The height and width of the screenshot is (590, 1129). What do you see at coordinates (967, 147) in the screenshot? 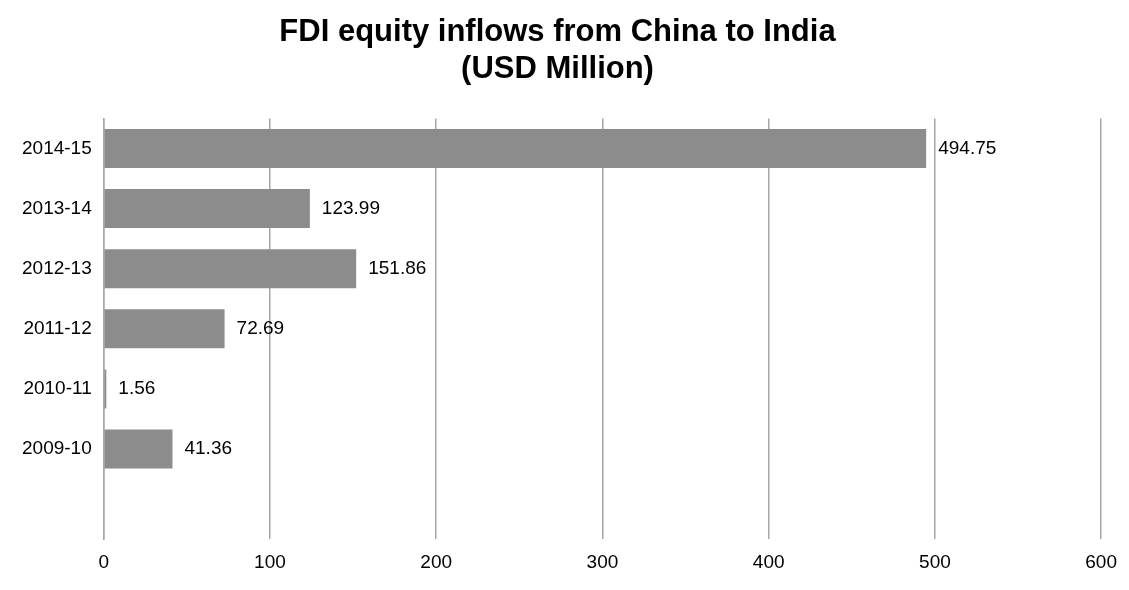
I see `data-label: 494.75` at bounding box center [967, 147].